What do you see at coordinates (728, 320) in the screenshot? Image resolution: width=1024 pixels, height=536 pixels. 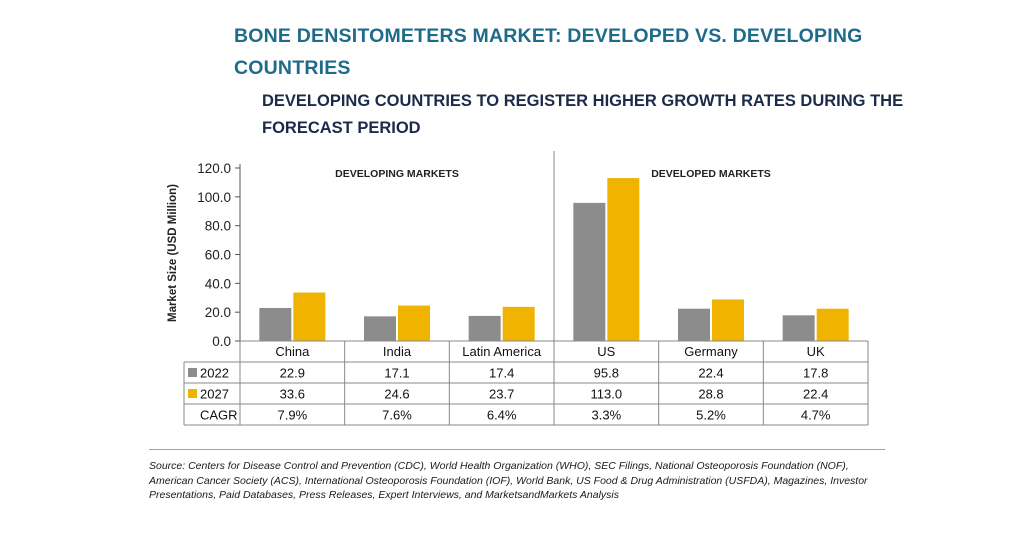 I see `bar-2027-germany` at bounding box center [728, 320].